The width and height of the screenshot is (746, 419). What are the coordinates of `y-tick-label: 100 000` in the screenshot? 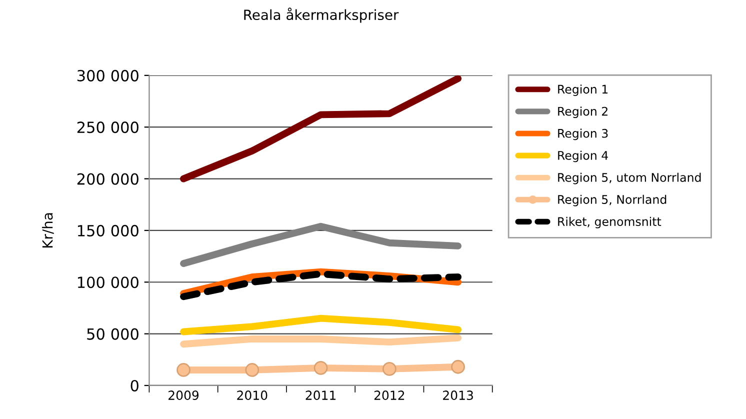 It's located at (108, 282).